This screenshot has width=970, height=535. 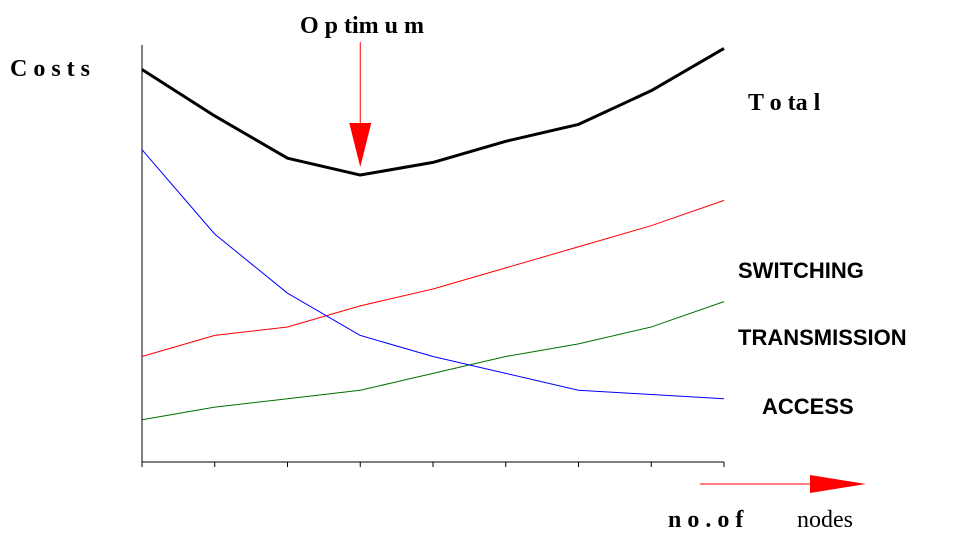 I want to click on series-line-total, so click(x=433, y=112).